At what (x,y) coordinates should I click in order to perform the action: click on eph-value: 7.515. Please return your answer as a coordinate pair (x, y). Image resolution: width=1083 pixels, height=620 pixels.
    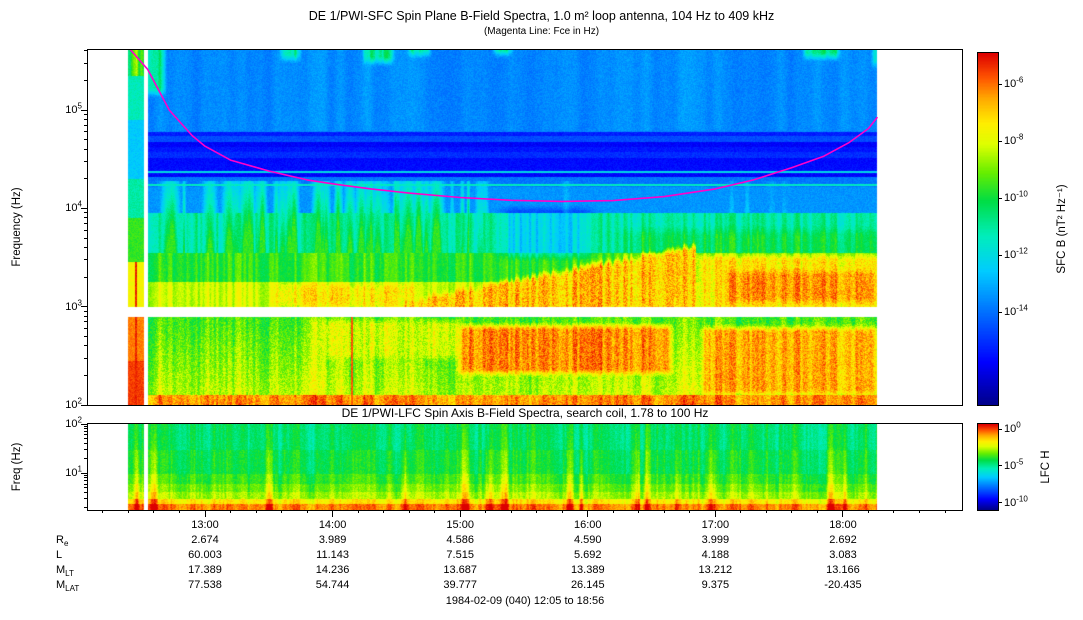
    Looking at the image, I should click on (460, 555).